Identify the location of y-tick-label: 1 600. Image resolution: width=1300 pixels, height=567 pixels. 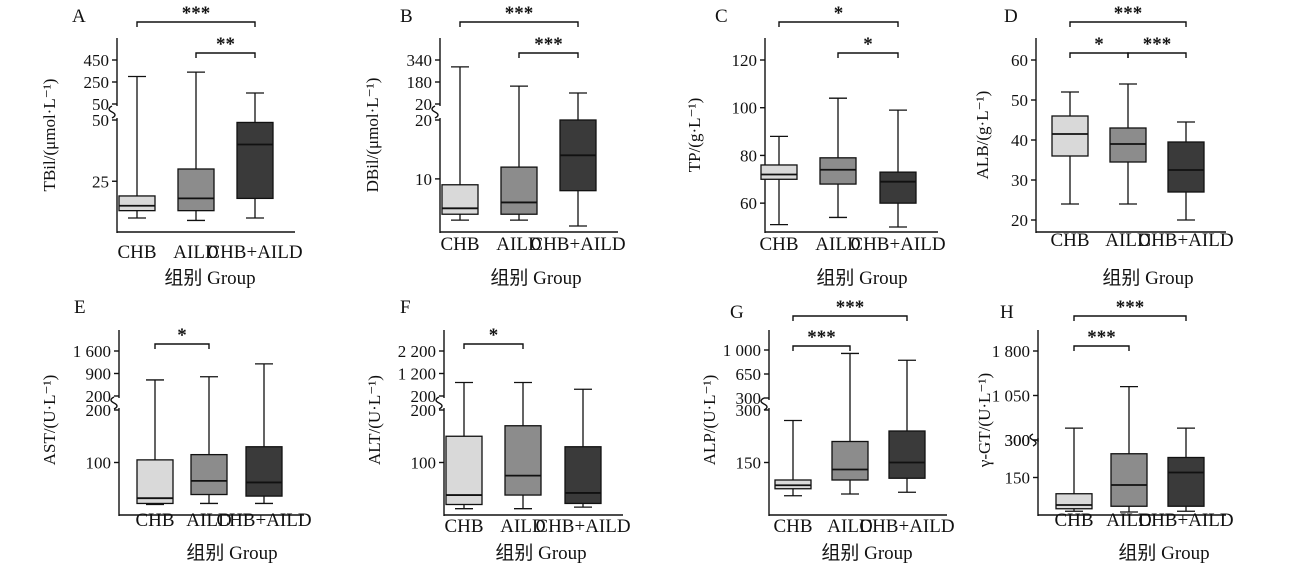
(92, 351).